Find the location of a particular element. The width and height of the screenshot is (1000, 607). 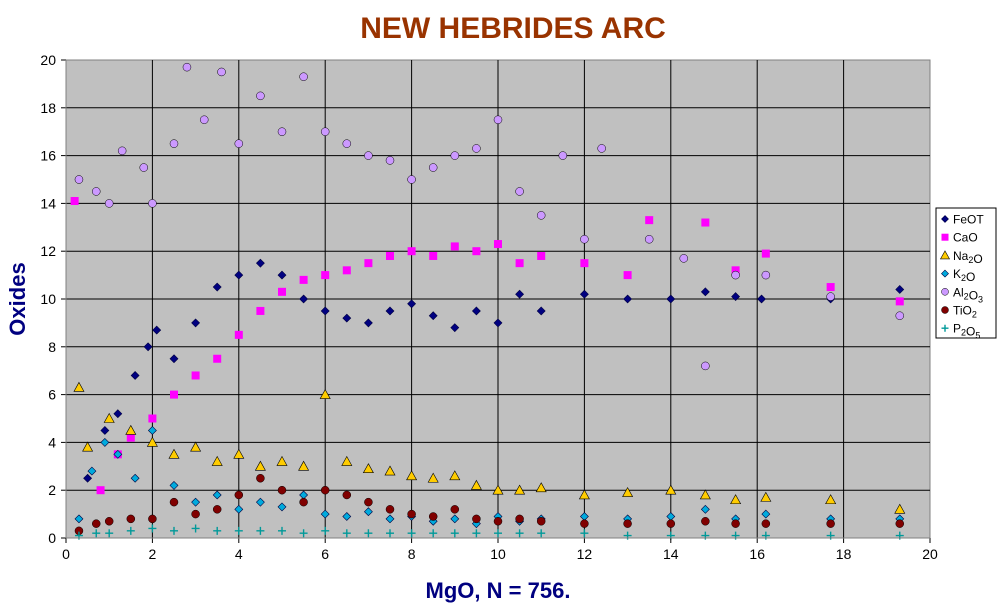

y-tick-label: 12 is located at coordinates (48, 251).